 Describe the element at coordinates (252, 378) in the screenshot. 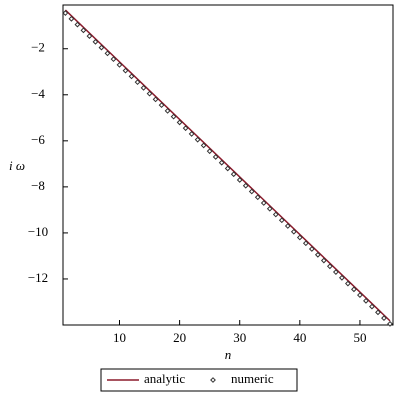

I see `legend-label: numeric` at that location.